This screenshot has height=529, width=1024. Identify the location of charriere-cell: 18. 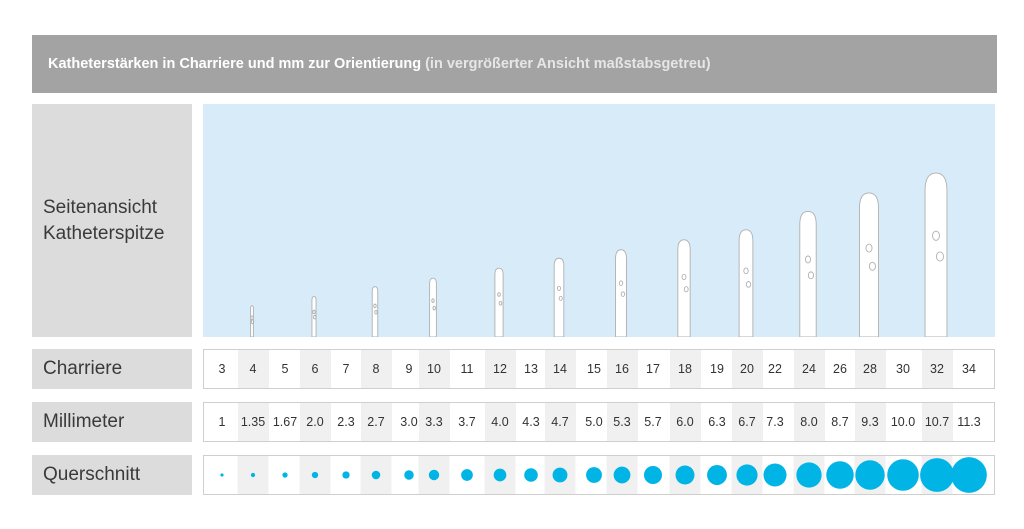
(685, 369).